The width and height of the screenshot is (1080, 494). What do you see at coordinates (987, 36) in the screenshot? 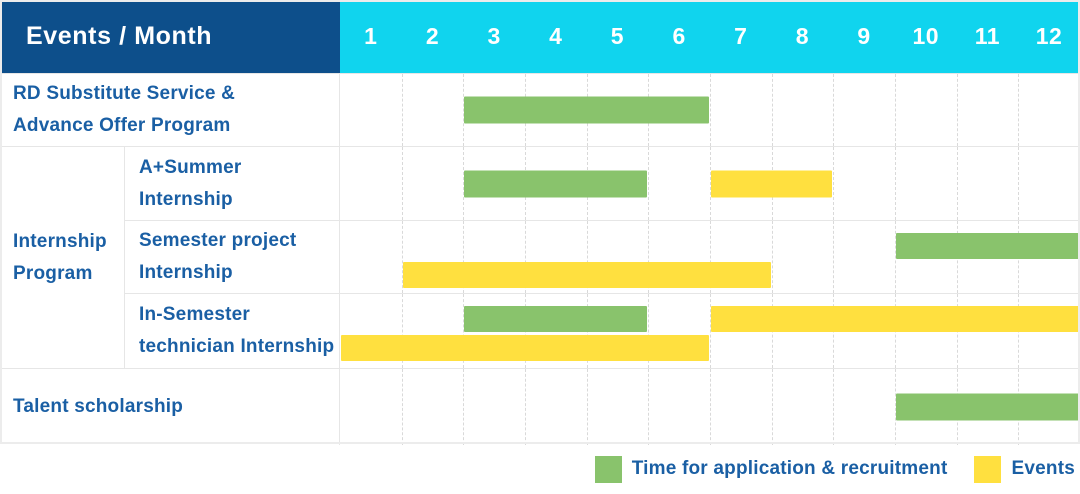
I see `month-header-11: 11` at bounding box center [987, 36].